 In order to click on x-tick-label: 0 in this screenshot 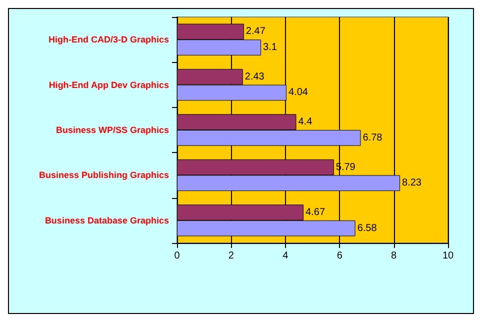, I will do `click(177, 256)`.